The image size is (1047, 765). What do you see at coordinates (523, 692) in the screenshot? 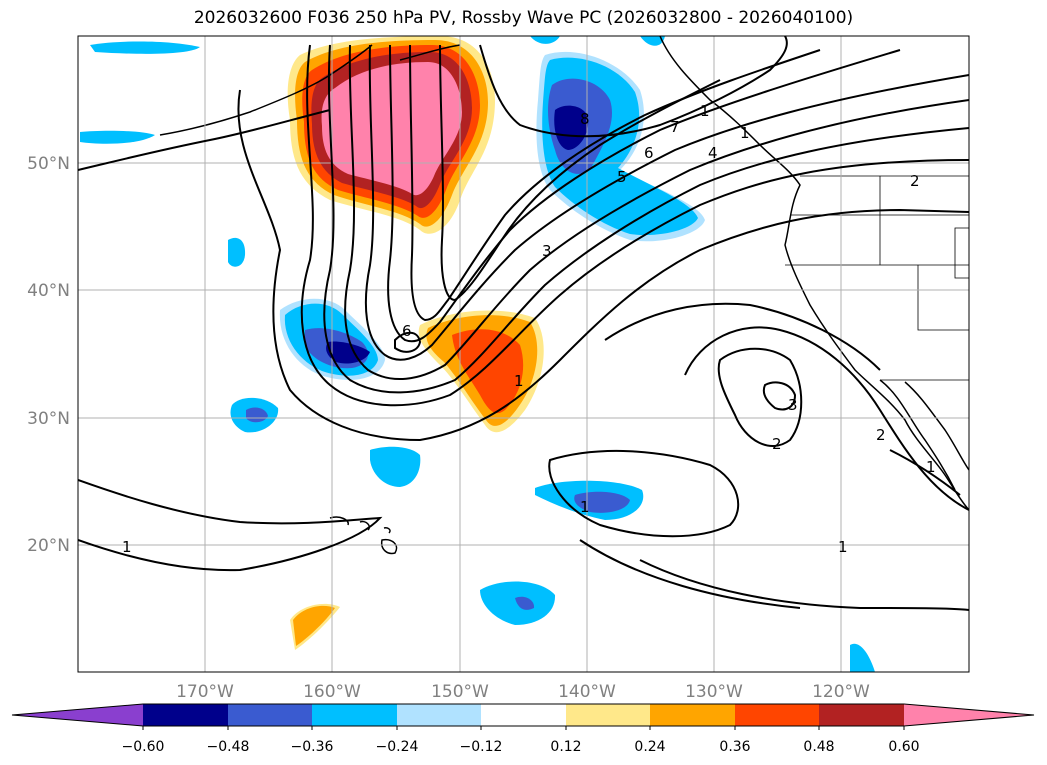
I see `longitude-labels: 170°W 160°W 150°W 140°W 130°W 120°W` at bounding box center [523, 692].